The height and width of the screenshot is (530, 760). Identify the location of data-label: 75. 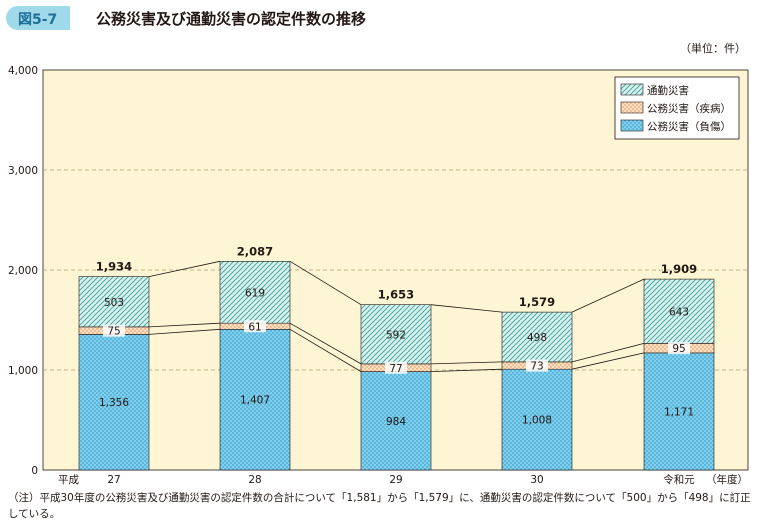
(113, 332).